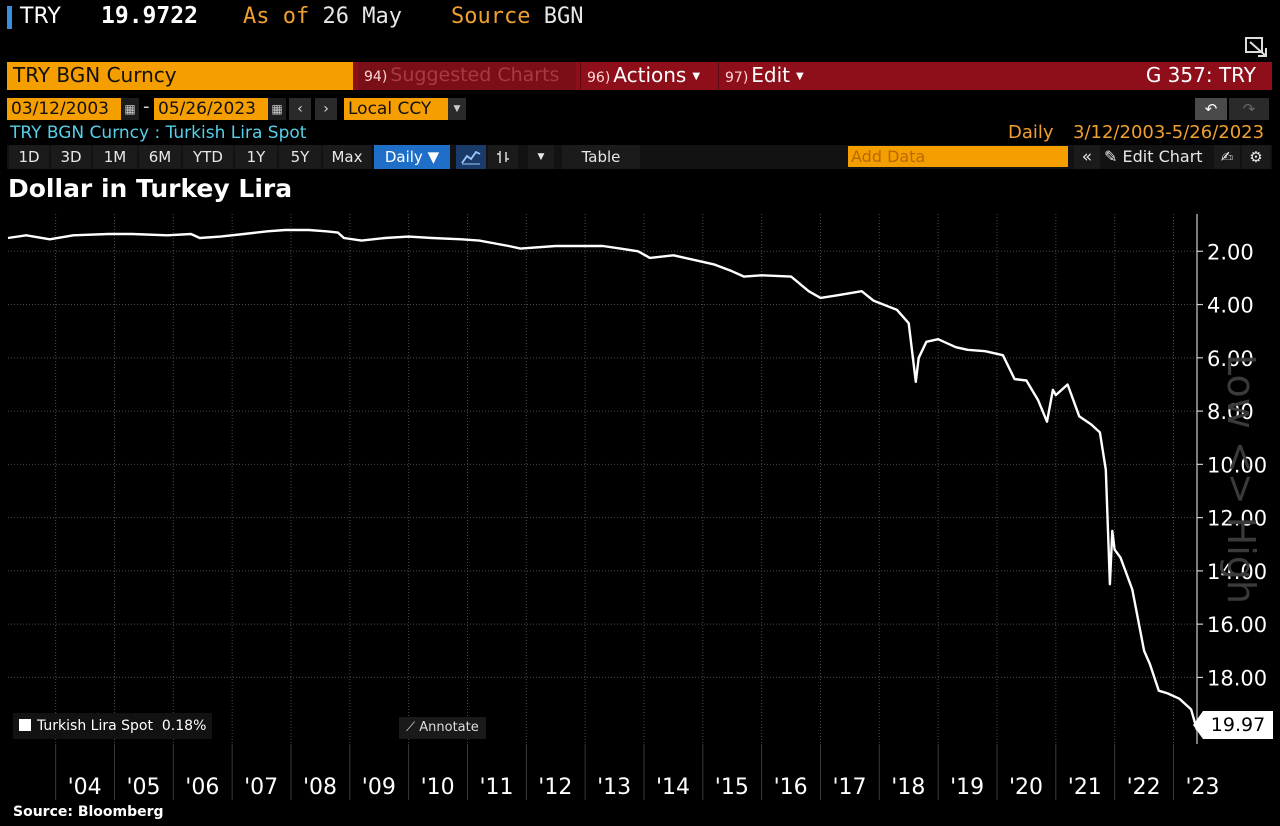 The width and height of the screenshot is (1280, 826). I want to click on x-tick-label: '17, so click(849, 787).